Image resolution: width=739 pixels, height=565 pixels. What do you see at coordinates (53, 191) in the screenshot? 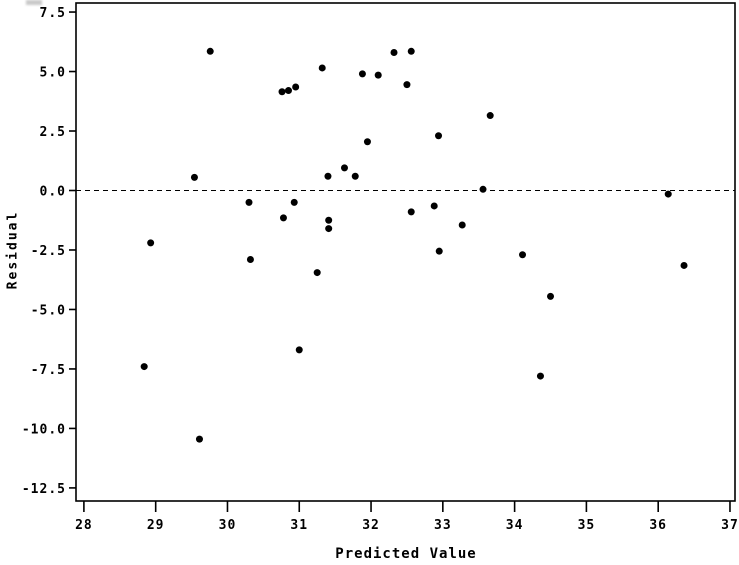
I see `y-tick-label: 0.0` at bounding box center [53, 191].